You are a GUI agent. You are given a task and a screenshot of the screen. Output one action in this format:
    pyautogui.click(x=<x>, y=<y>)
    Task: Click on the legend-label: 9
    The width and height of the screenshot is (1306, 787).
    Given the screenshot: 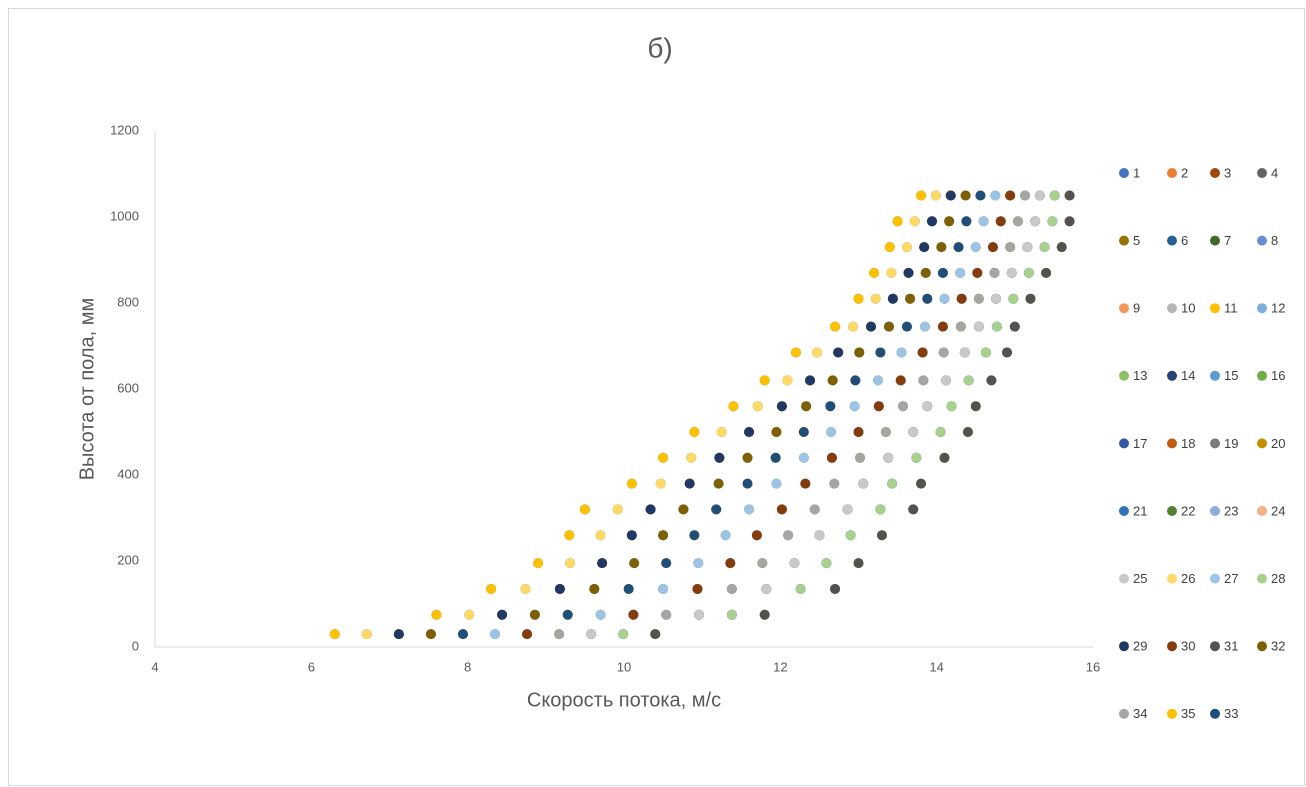 What is the action you would take?
    pyautogui.click(x=1136, y=308)
    